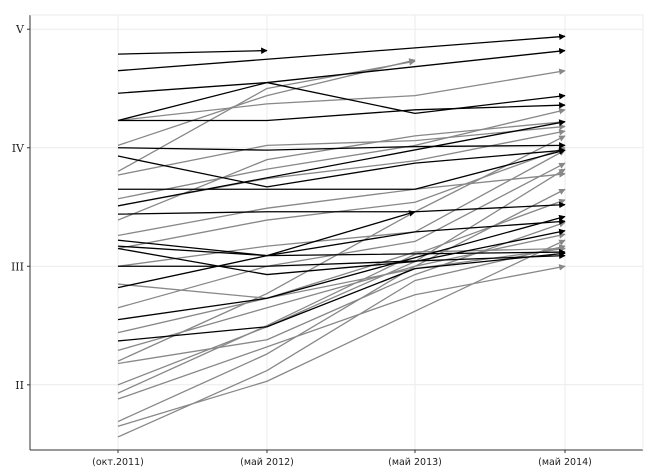  I want to click on x-tick-label: (май 2013), so click(415, 462).